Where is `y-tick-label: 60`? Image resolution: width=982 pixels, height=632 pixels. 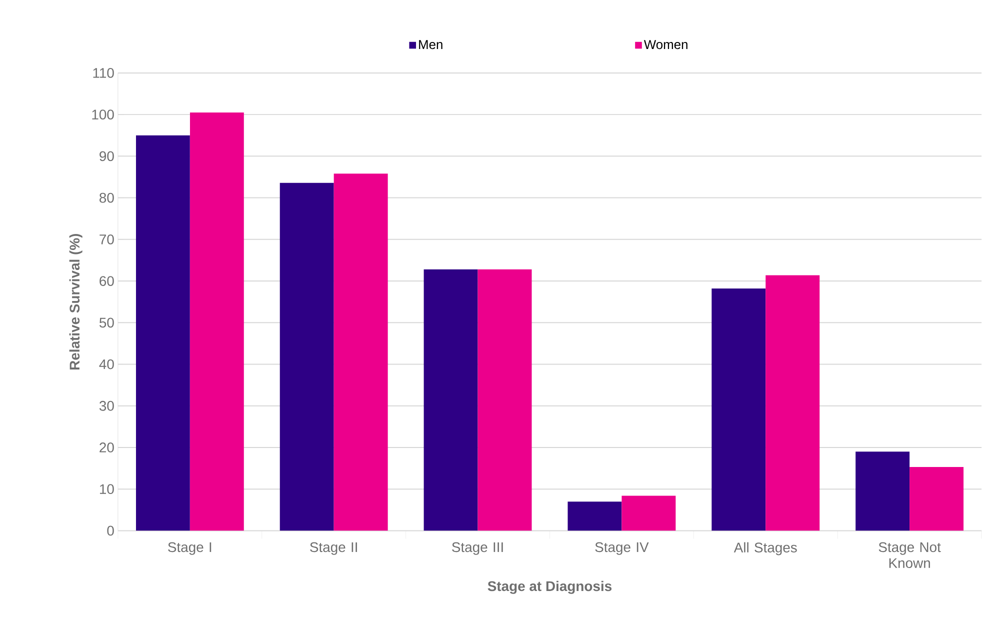 y-tick-label: 60 is located at coordinates (107, 281).